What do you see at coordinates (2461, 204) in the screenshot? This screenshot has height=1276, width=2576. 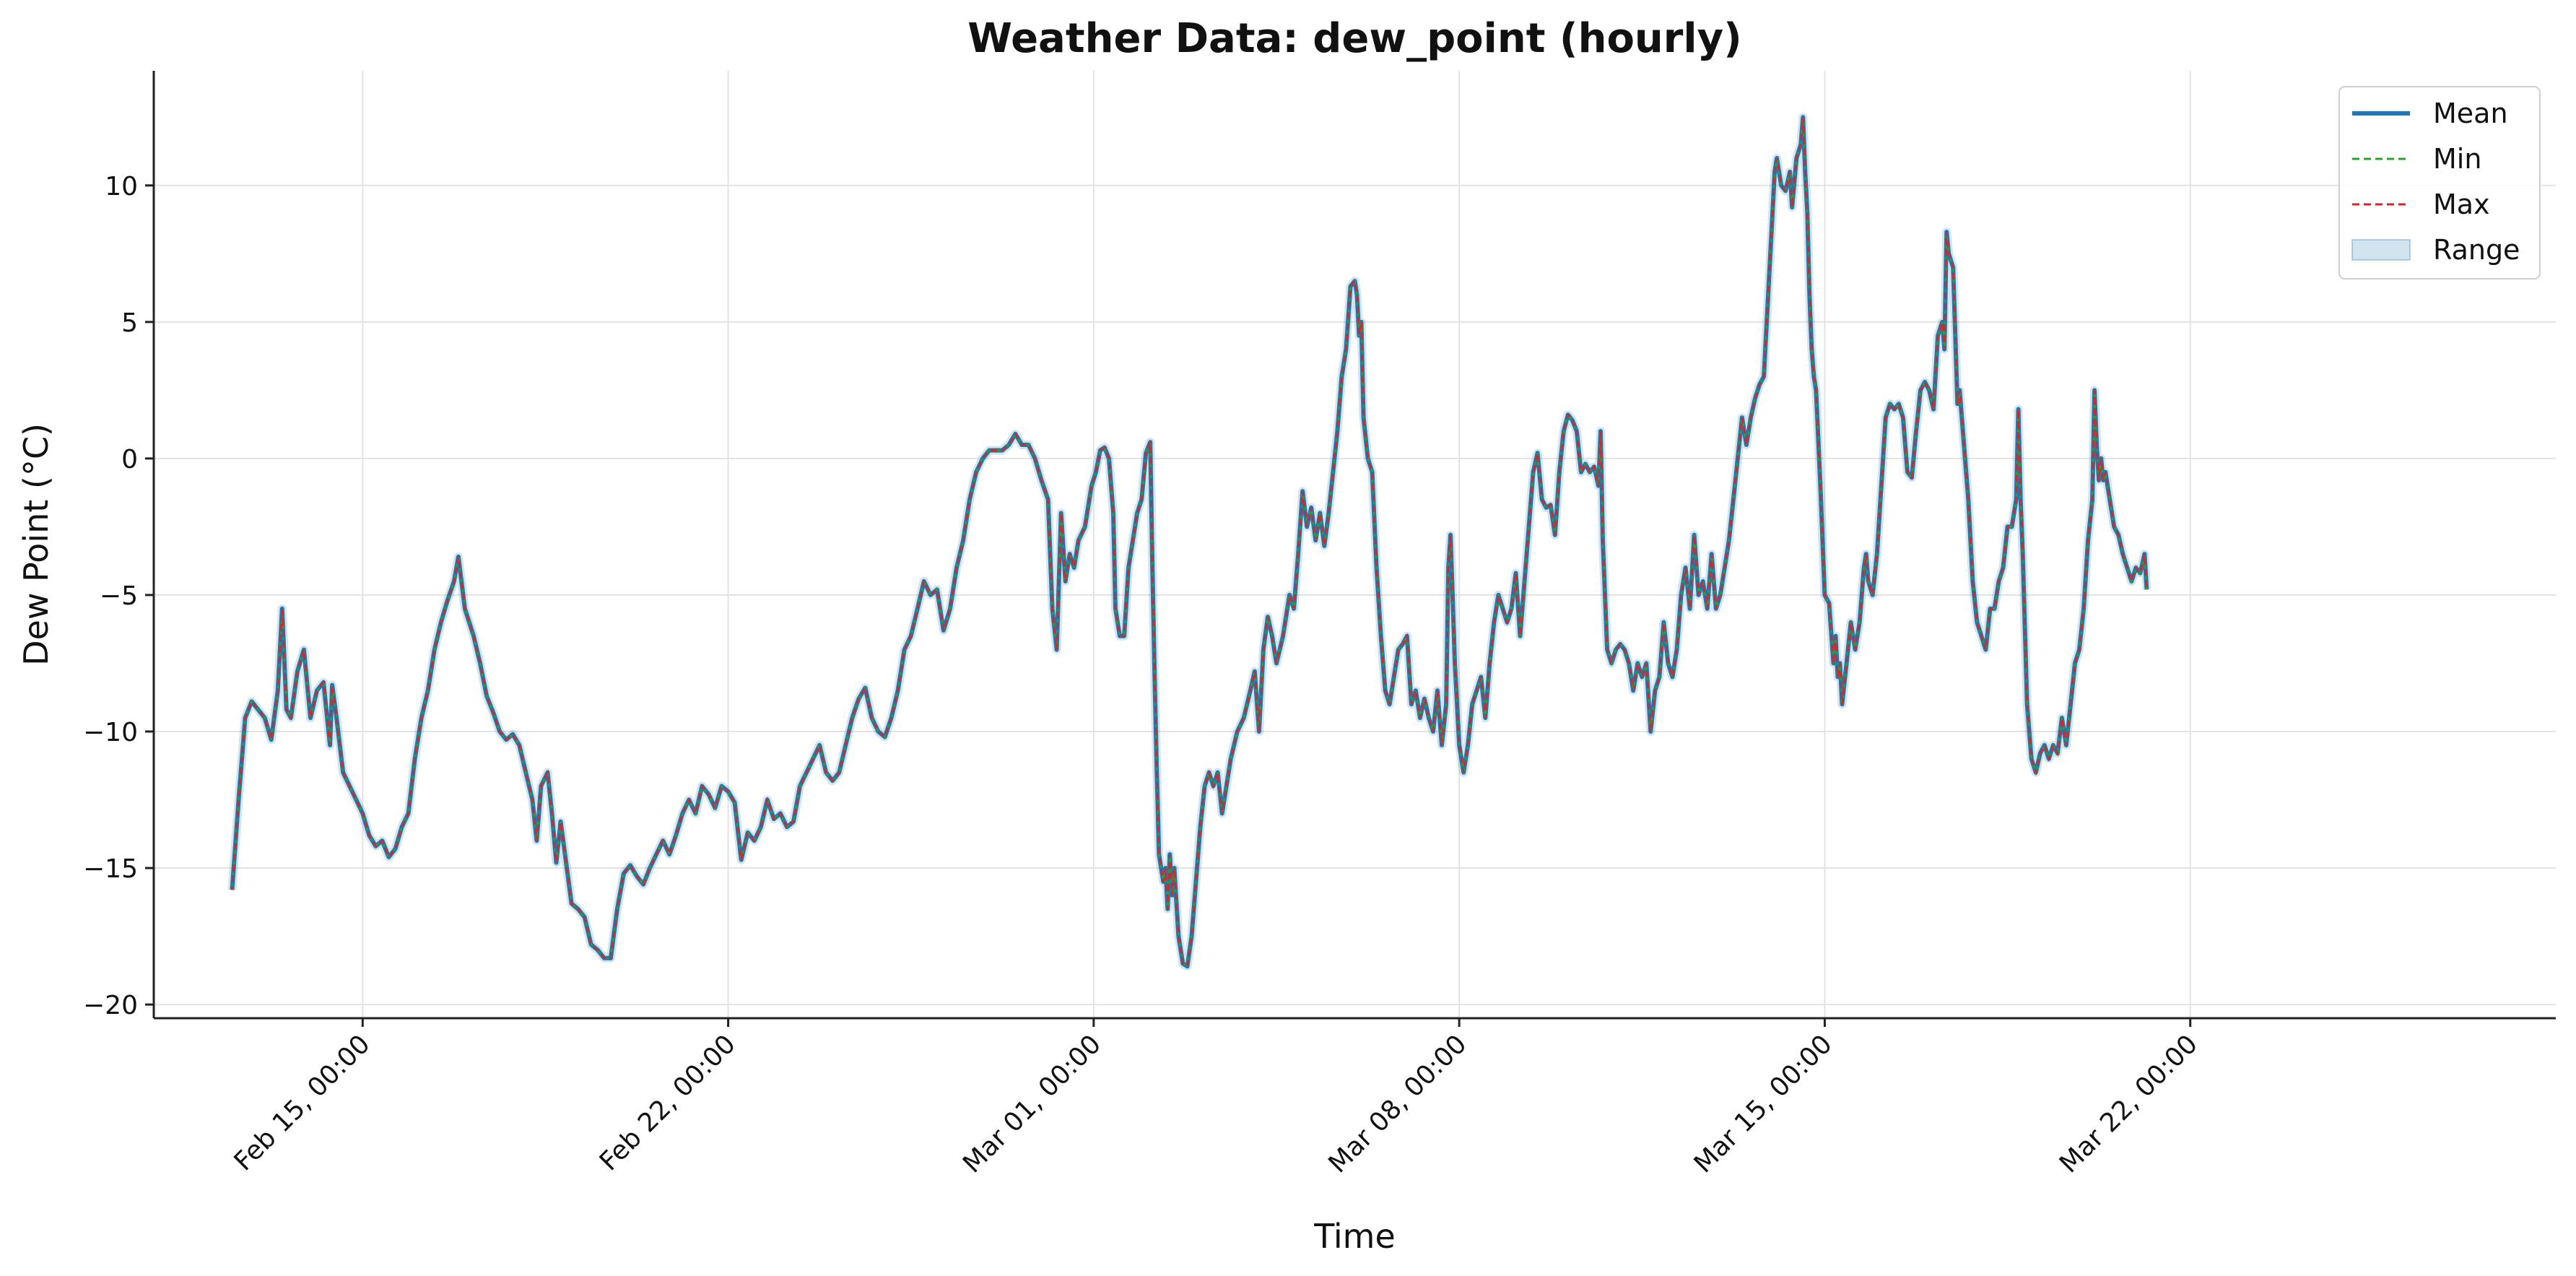 I see `legend-label: Max` at bounding box center [2461, 204].